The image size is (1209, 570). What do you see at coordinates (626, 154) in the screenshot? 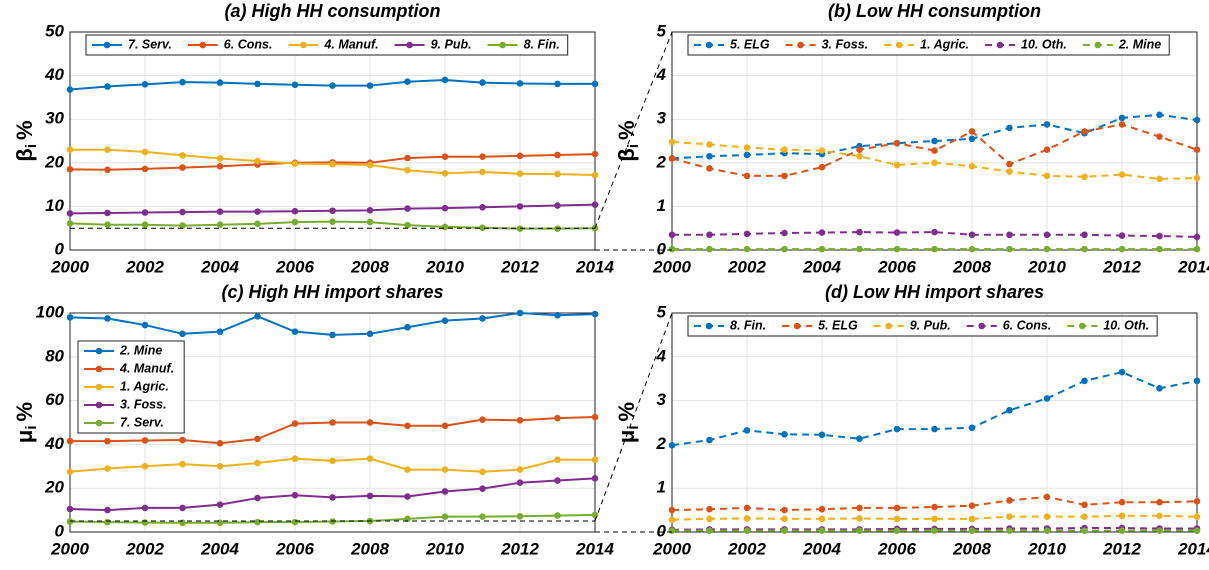
I see `y-label-symbol: β` at bounding box center [626, 154].